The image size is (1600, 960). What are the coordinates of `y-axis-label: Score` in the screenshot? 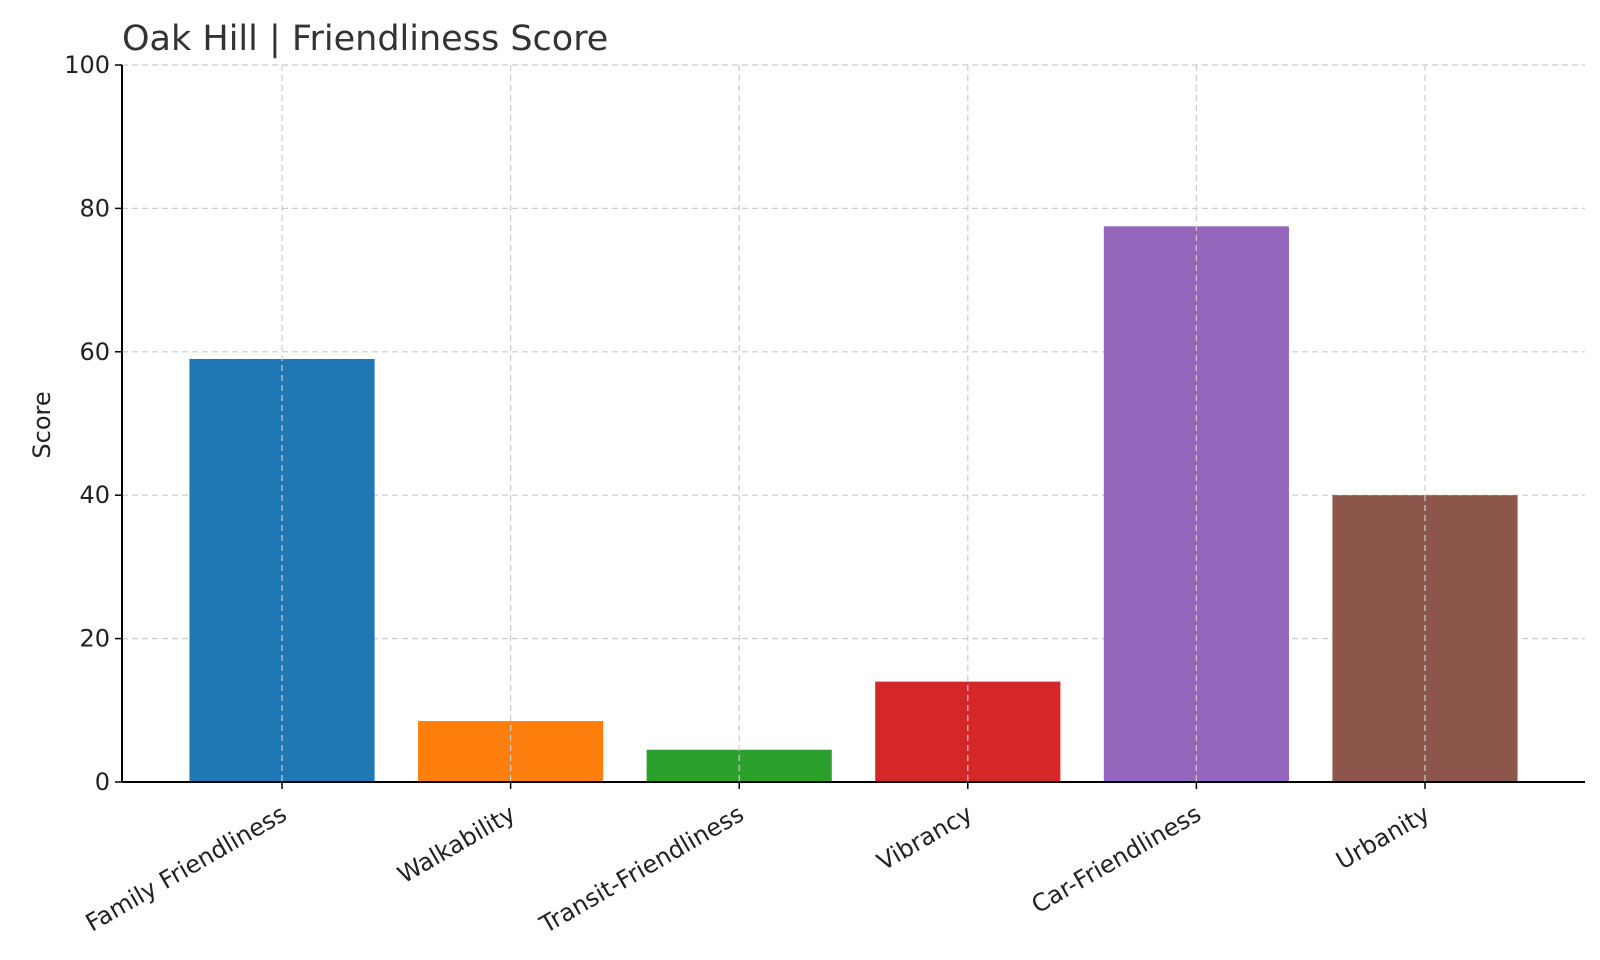 It's located at (42, 424).